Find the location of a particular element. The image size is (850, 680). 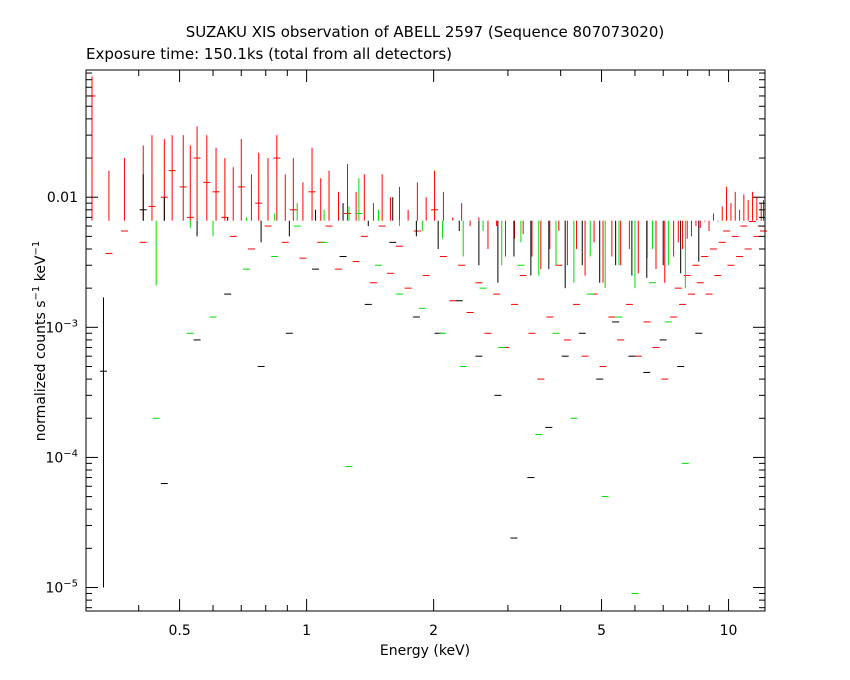

x-tick-label: 1 is located at coordinates (306, 631).